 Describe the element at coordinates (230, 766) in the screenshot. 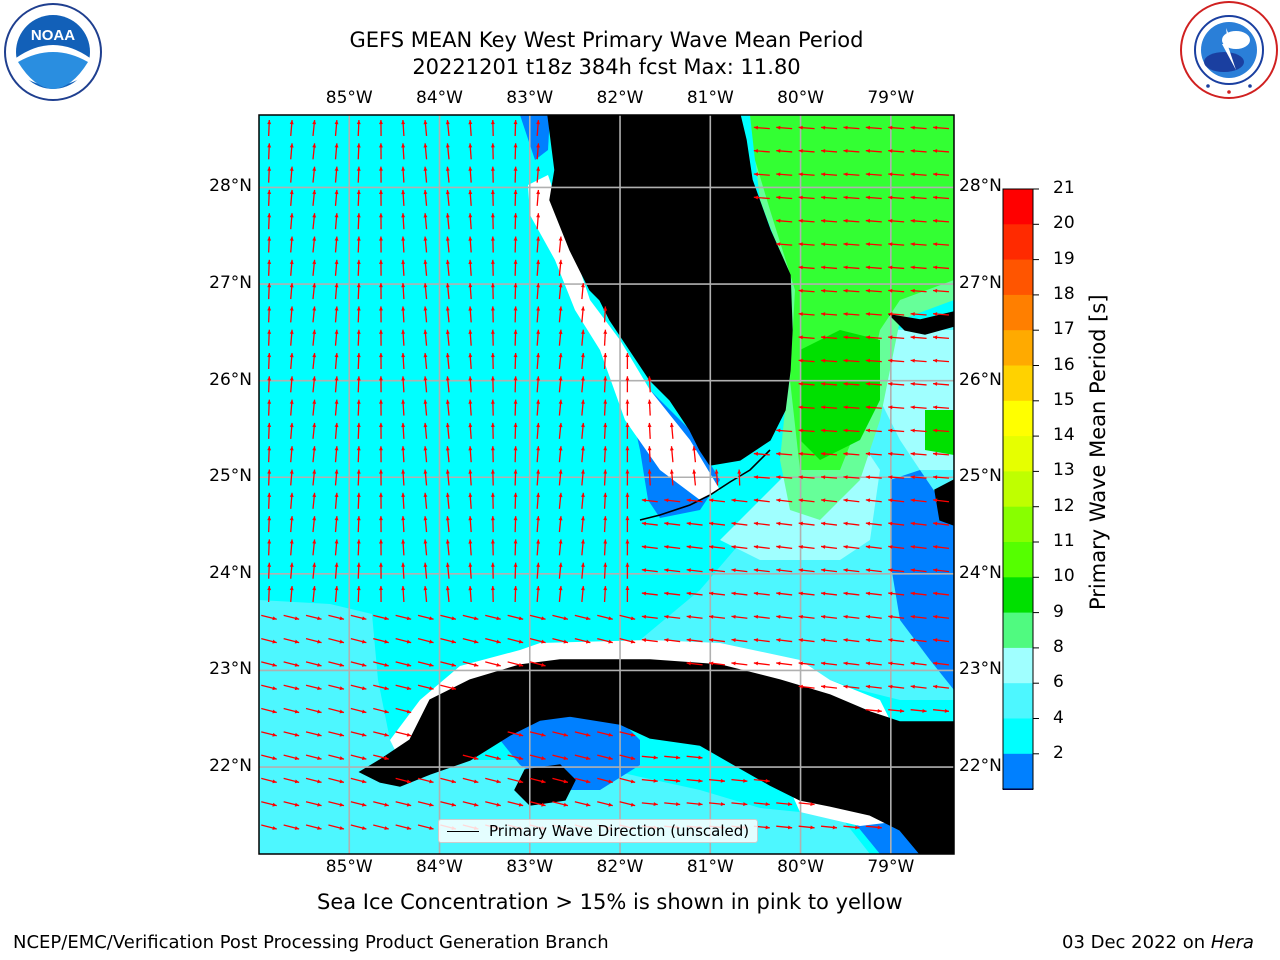

I see `lat-tick-left-6: 22°N` at that location.